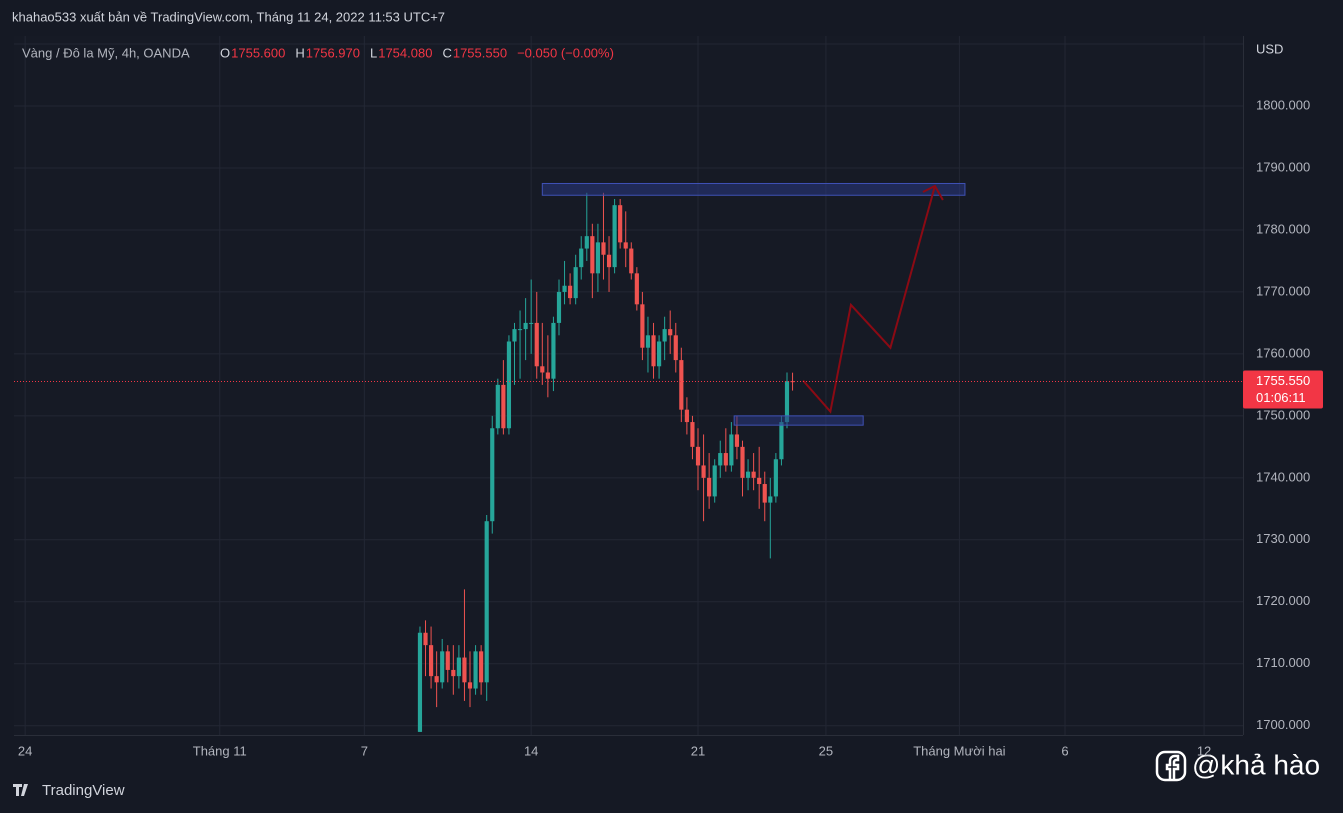 This screenshot has width=1343, height=813. Describe the element at coordinates (1064, 750) in the screenshot. I see `x-tick-label: 6` at that location.